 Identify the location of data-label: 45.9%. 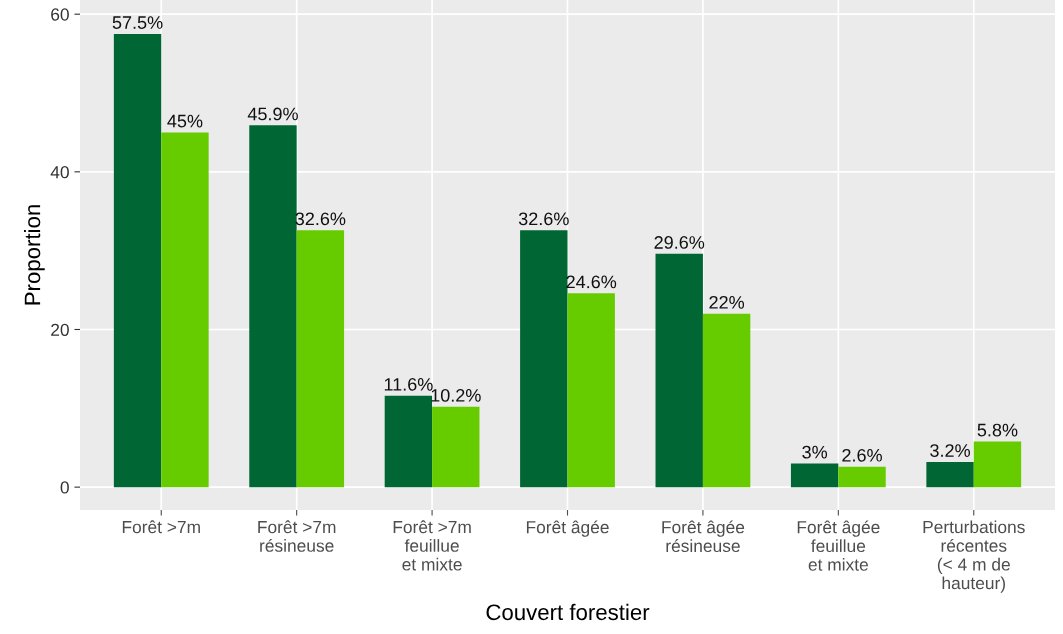
(272, 114).